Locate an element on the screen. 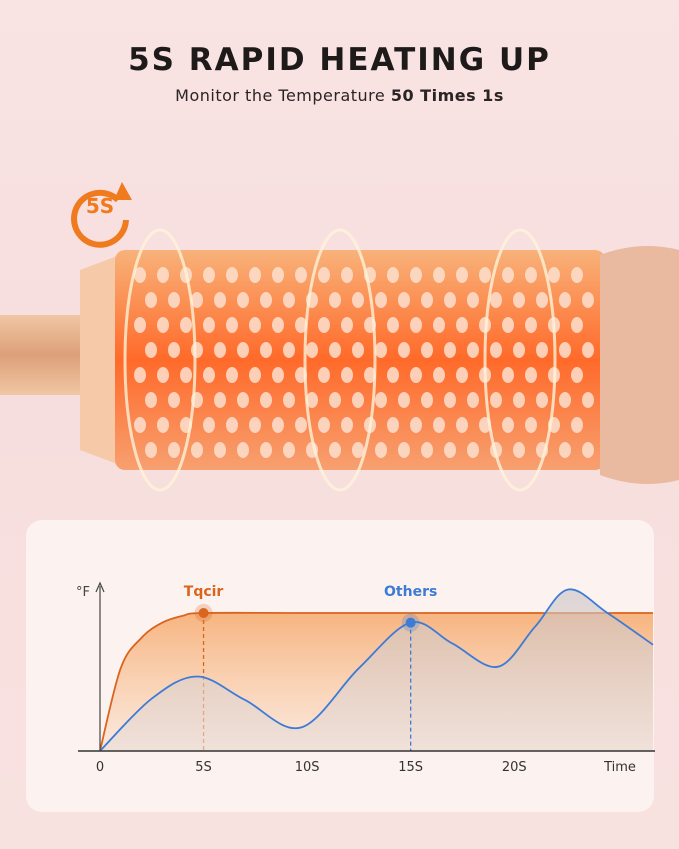 This screenshot has width=679, height=849. subtitle-bold: 50 Times 1s is located at coordinates (447, 95).